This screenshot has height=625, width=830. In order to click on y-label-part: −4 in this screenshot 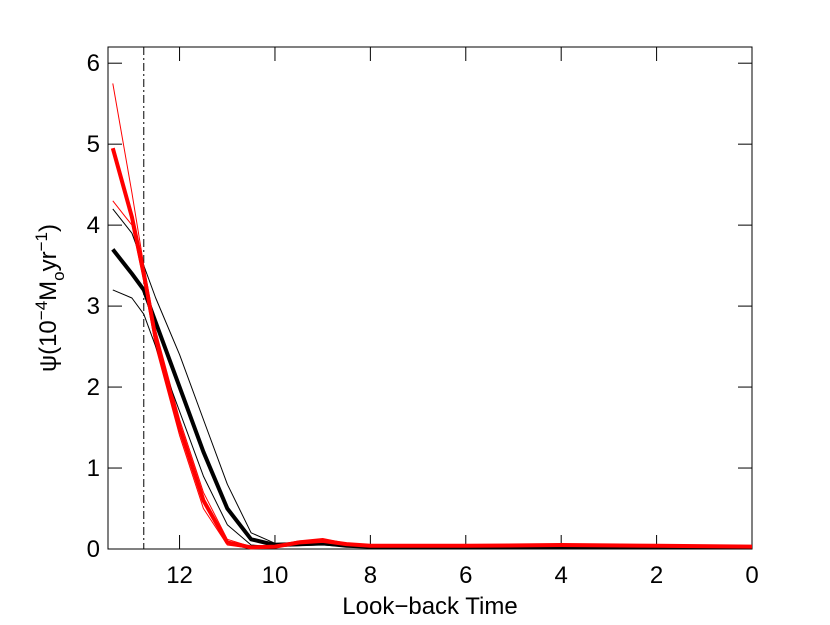, I will do `click(41, 310)`.